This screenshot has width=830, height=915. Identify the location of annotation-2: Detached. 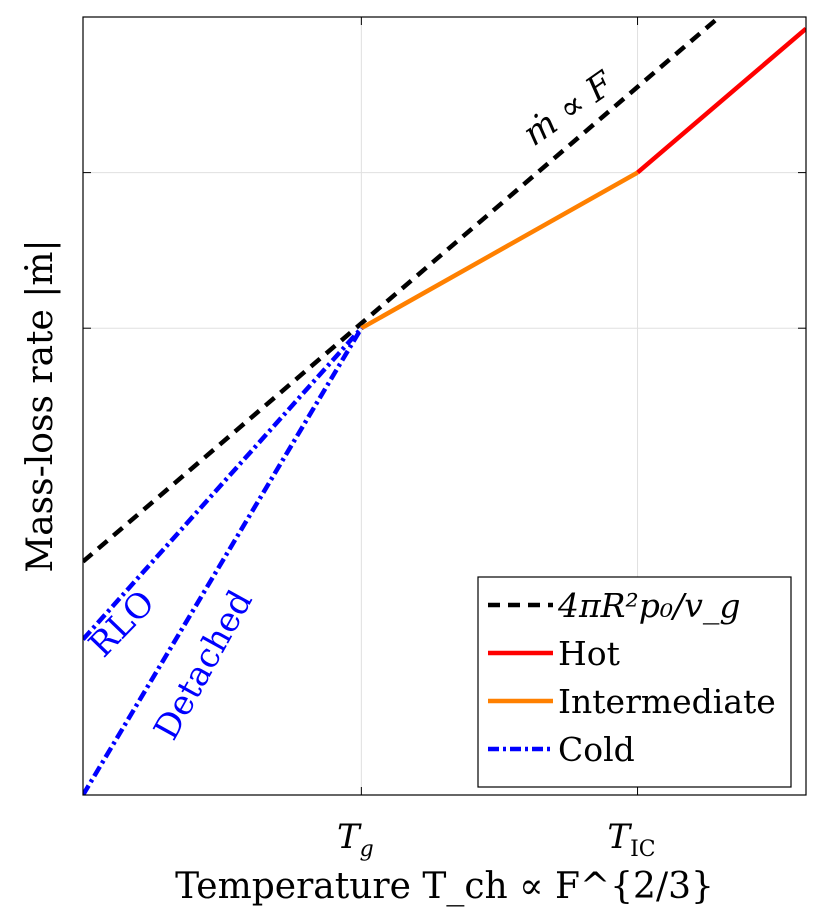
(203, 665).